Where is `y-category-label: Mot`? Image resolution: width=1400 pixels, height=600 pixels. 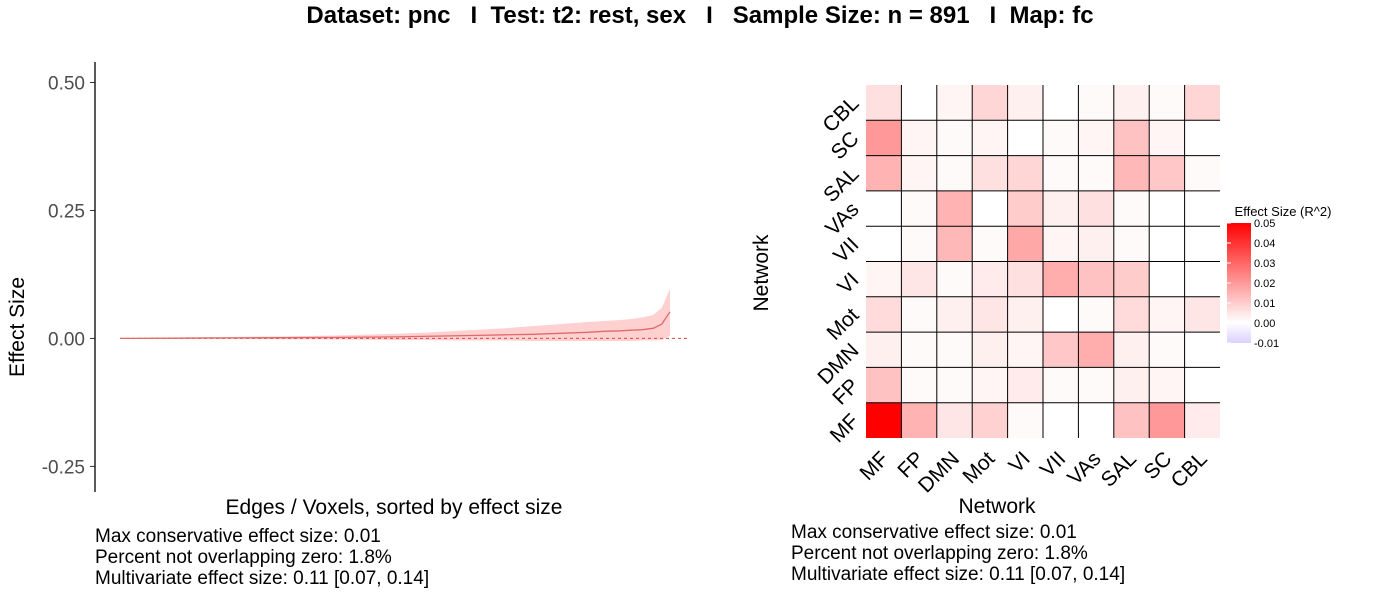
y-category-label: Mot is located at coordinates (843, 324).